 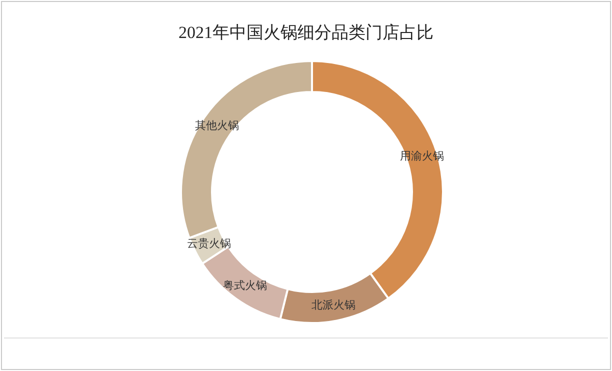 I want to click on slice-label: 云贵火锅, so click(x=208, y=243).